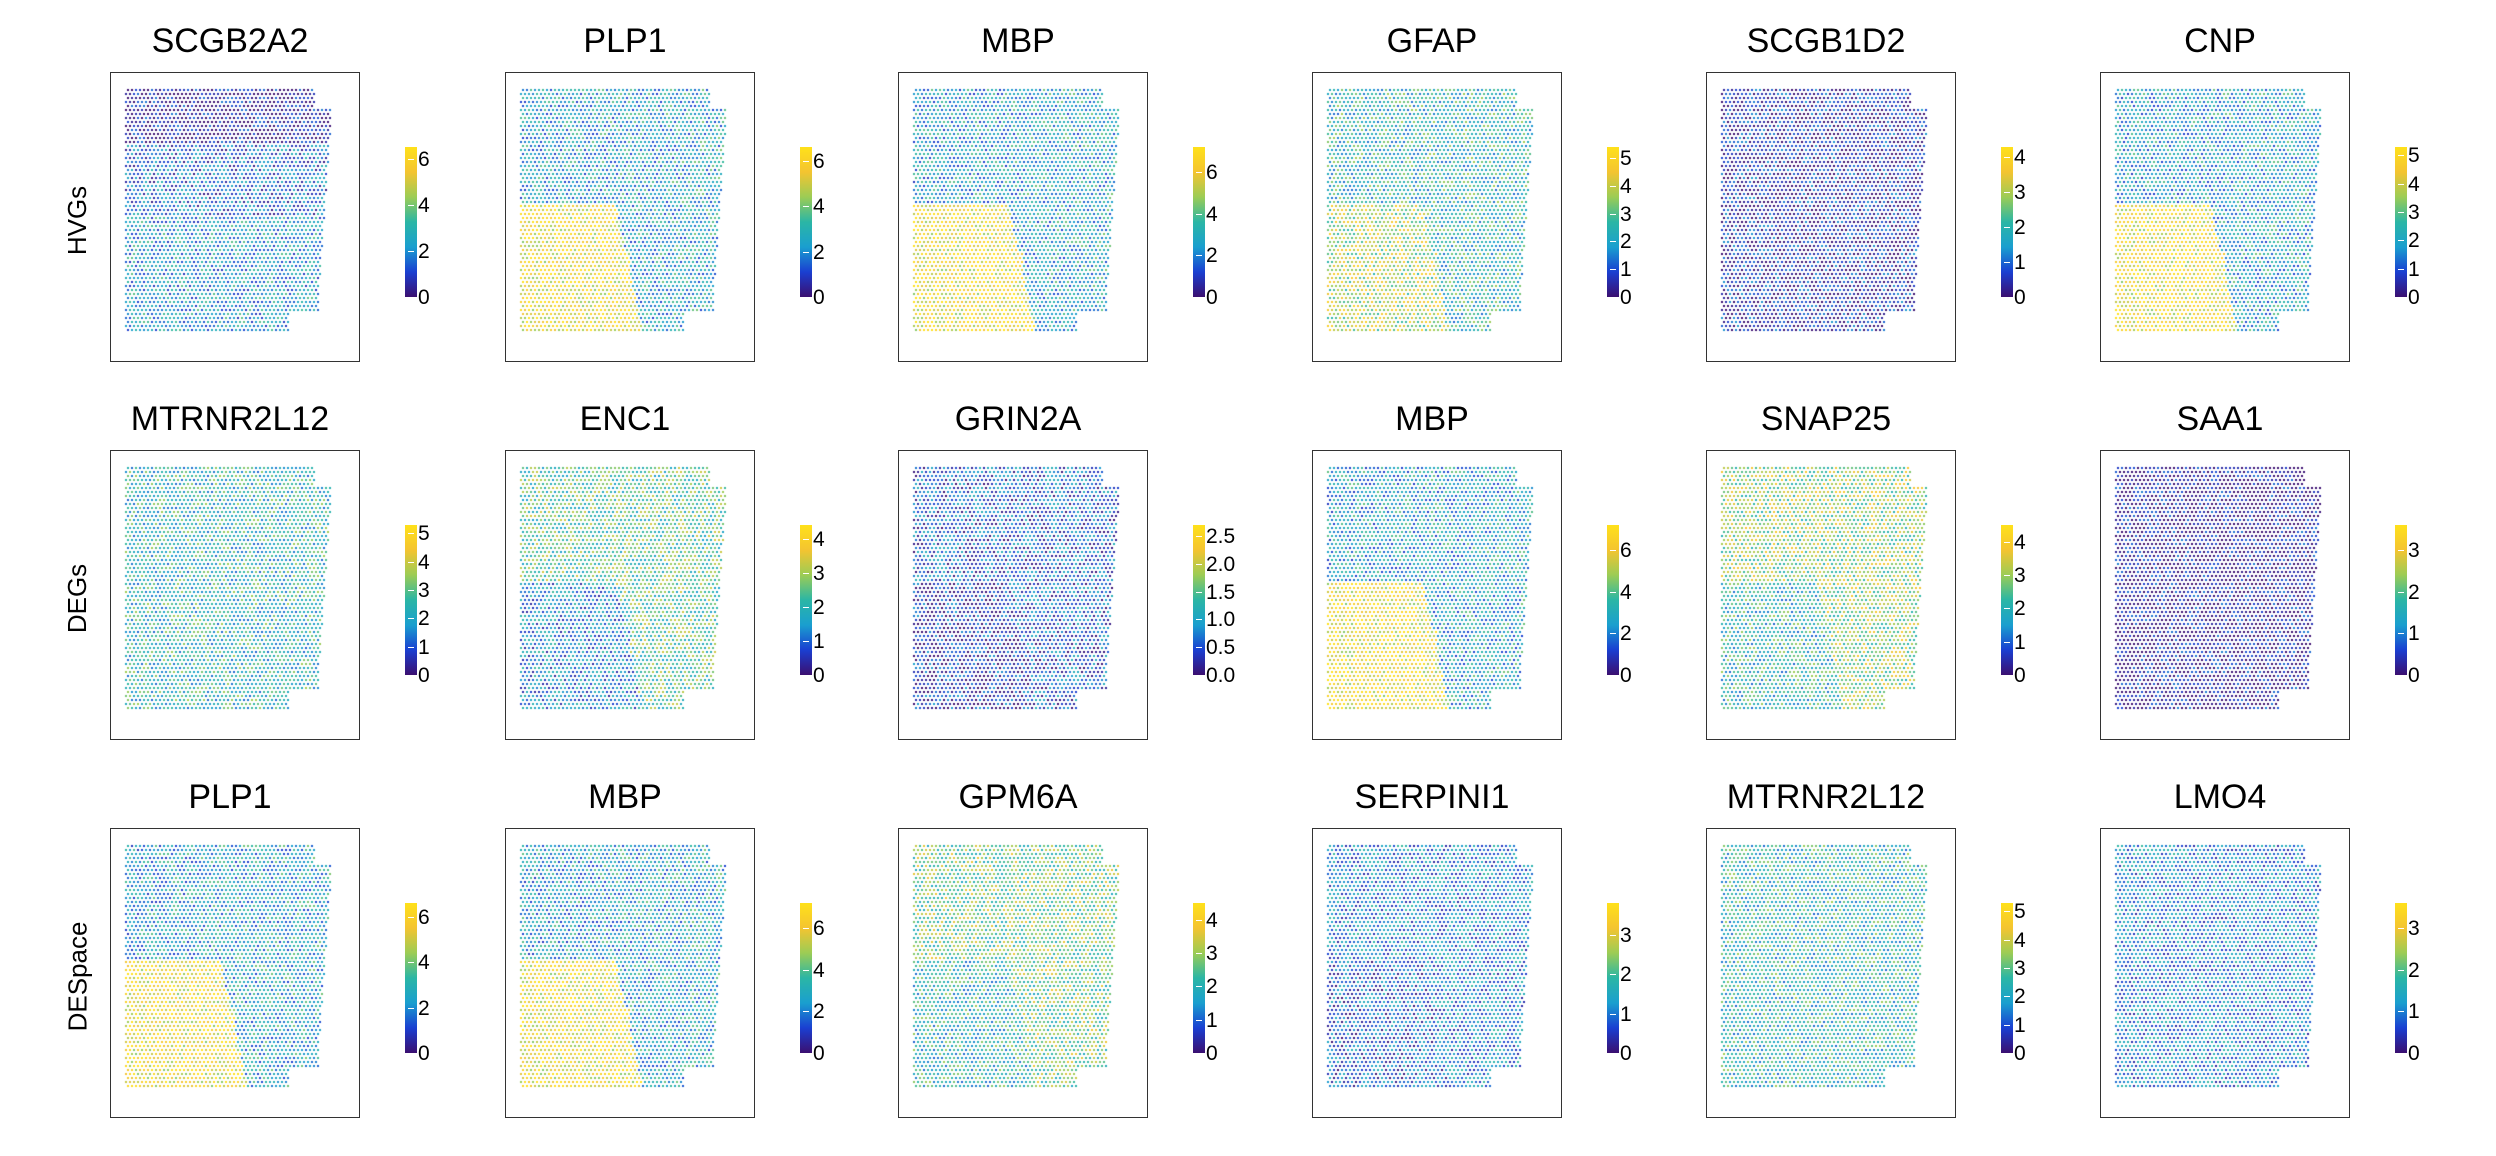  What do you see at coordinates (2220, 419) in the screenshot?
I see `panel-title: SAA1` at bounding box center [2220, 419].